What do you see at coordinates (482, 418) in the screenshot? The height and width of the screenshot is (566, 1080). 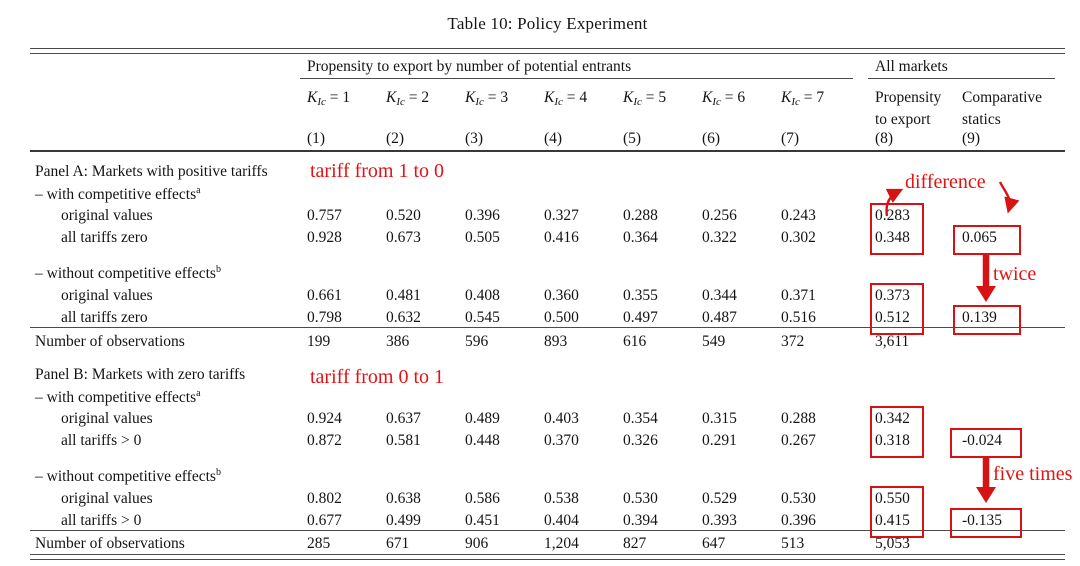 I see `value-cell: 0.489` at bounding box center [482, 418].